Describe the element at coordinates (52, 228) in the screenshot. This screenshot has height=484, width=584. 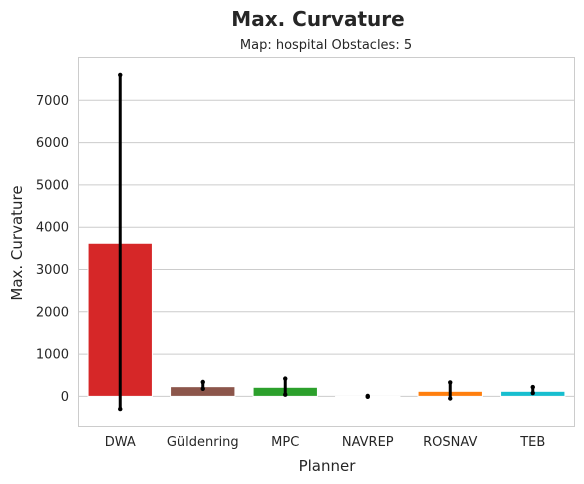
I see `y-tick-label: 4000` at that location.